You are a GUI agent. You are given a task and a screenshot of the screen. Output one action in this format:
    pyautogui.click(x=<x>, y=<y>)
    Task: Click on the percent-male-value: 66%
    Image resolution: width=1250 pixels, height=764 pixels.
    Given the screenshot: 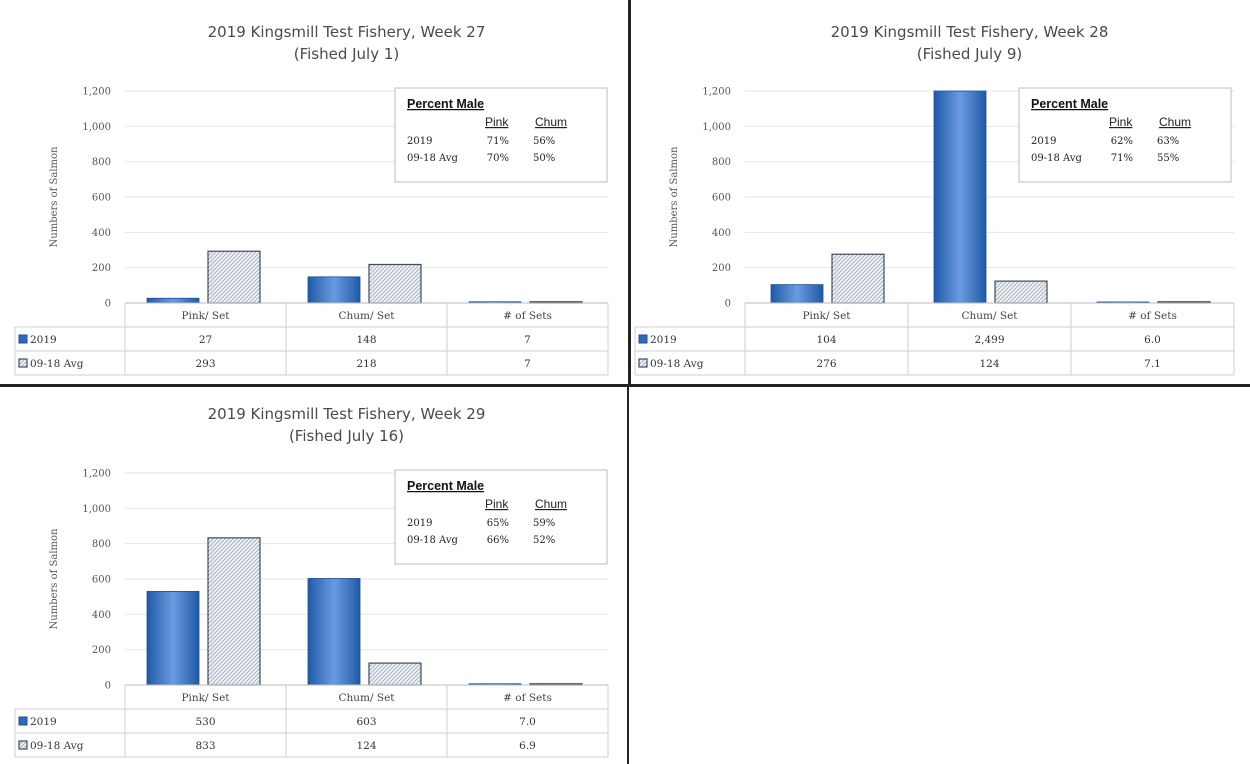 What is the action you would take?
    pyautogui.click(x=498, y=540)
    